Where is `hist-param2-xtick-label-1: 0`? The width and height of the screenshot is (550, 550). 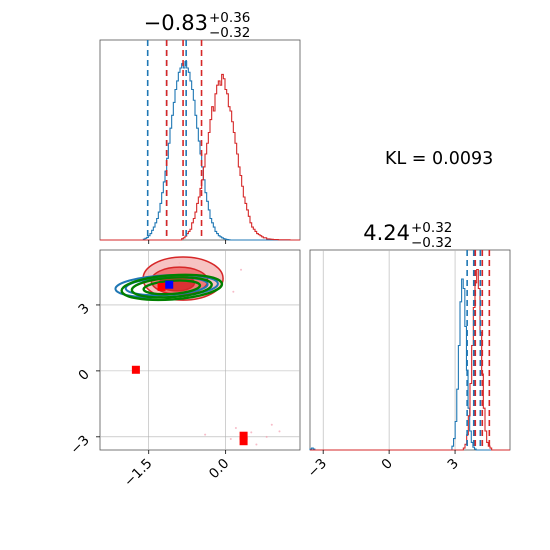
hist-param2-xtick-label-1: 0 is located at coordinates (387, 464).